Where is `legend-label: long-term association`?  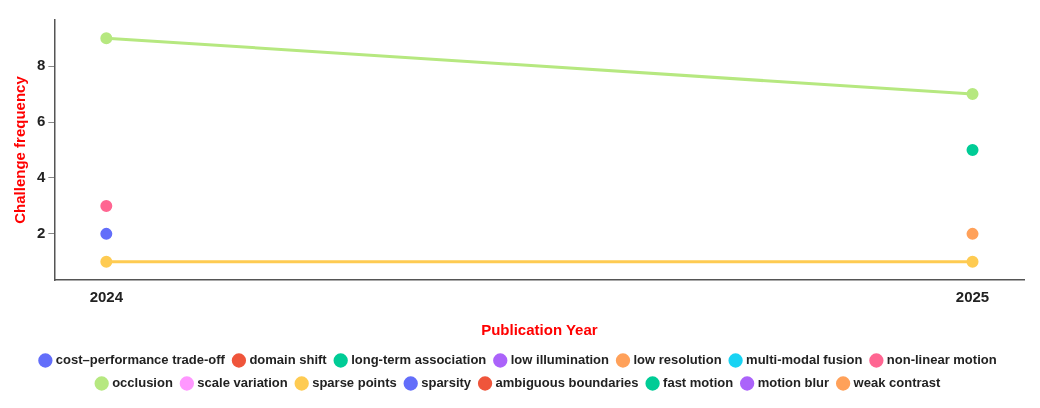
legend-label: long-term association is located at coordinates (419, 360).